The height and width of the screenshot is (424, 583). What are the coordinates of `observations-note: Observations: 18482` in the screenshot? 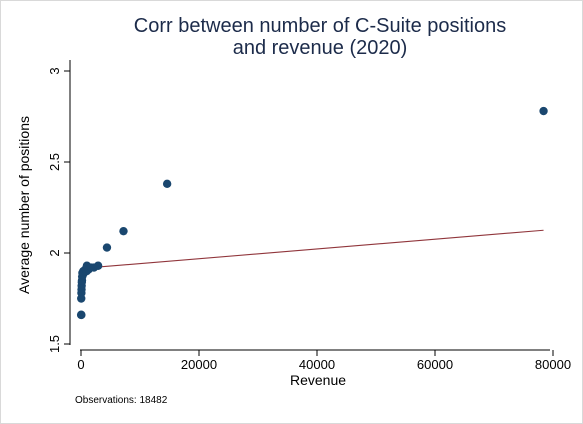 It's located at (121, 400).